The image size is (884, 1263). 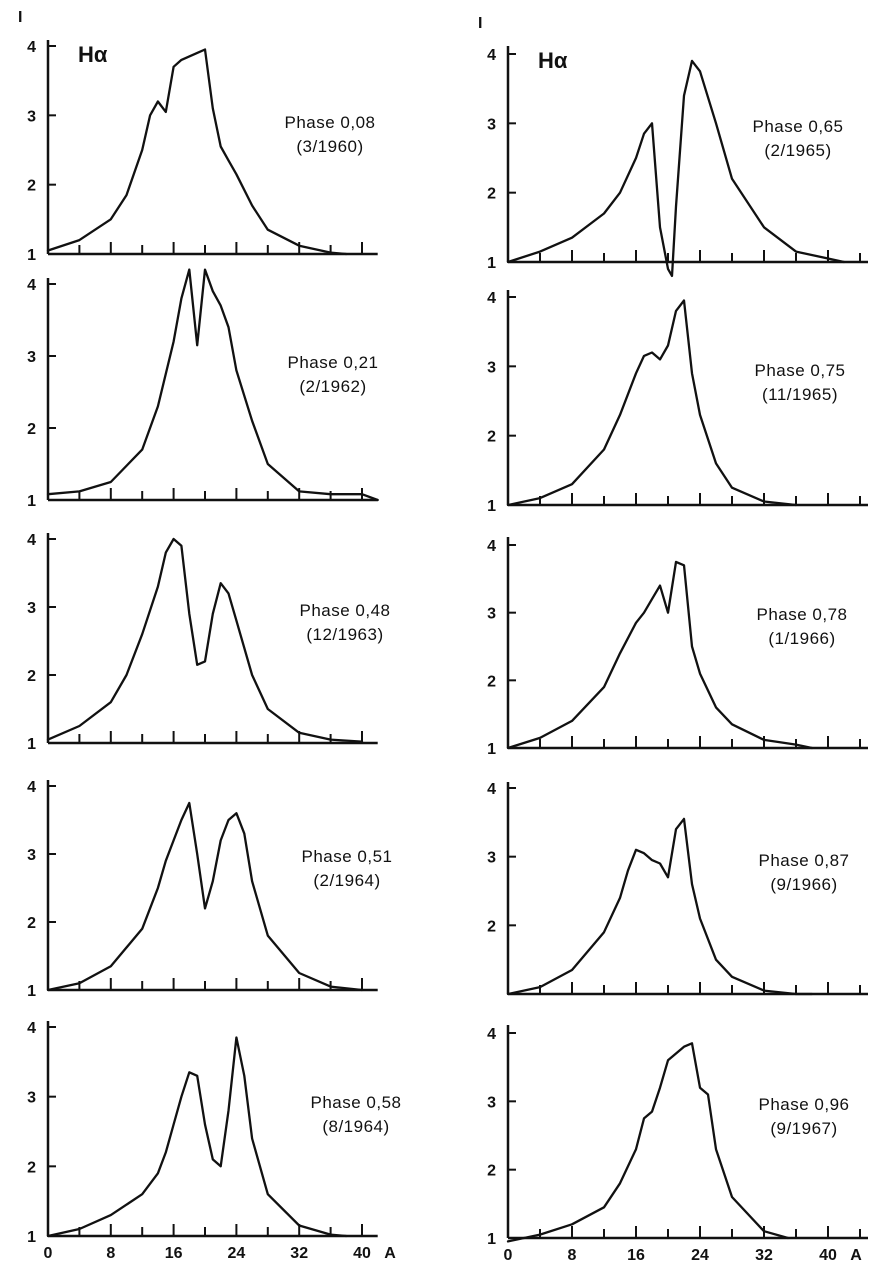 What do you see at coordinates (803, 860) in the screenshot?
I see `phase-label: Phase 0,87` at bounding box center [803, 860].